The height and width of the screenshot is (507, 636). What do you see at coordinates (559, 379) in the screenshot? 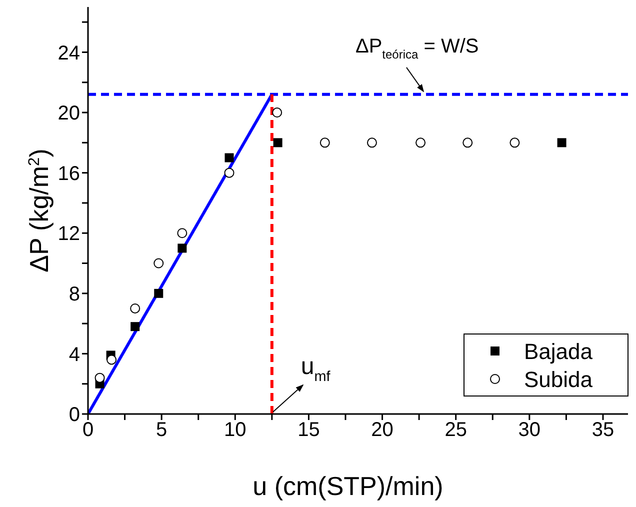
I see `legend-label: Subida` at bounding box center [559, 379].